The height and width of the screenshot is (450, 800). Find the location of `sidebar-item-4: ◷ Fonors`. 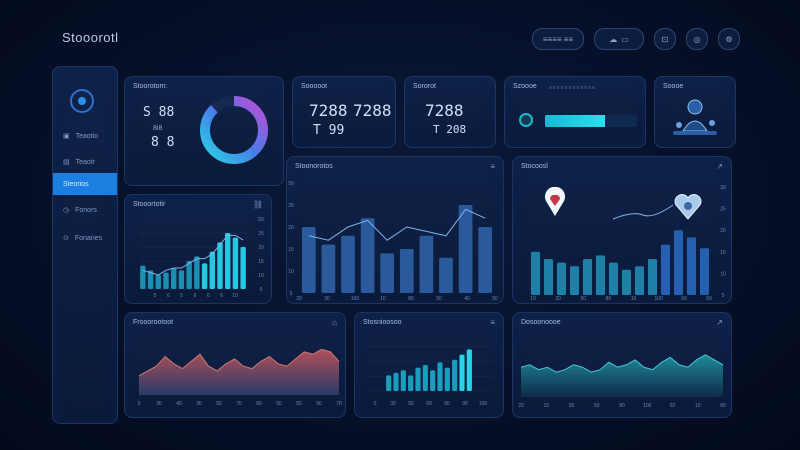

sidebar-item-4: ◷ Fonors is located at coordinates (85, 210).